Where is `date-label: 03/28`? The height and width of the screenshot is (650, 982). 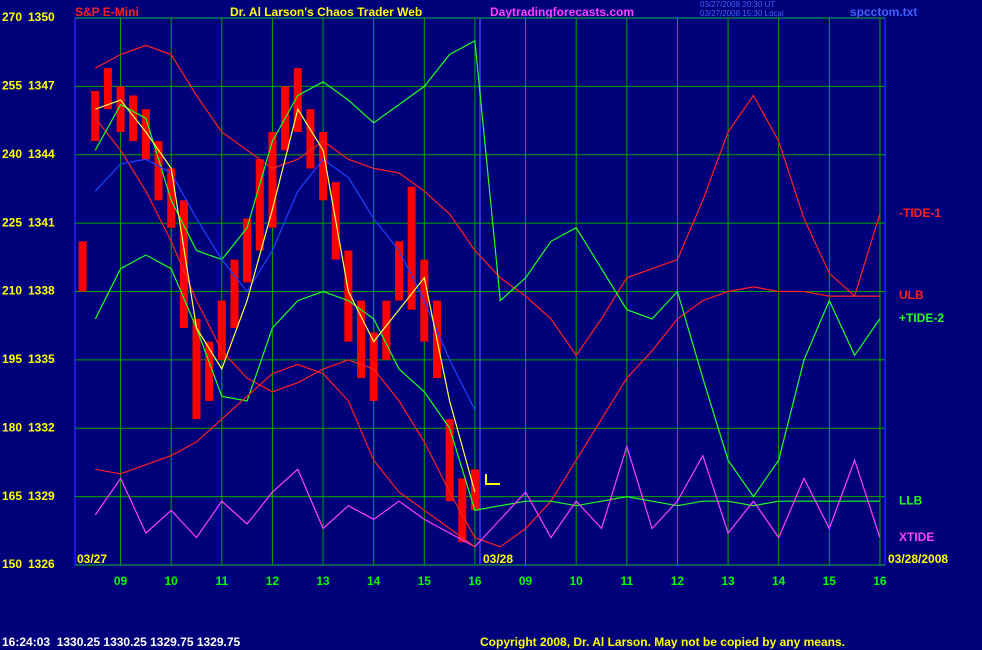 date-label: 03/28 is located at coordinates (498, 559).